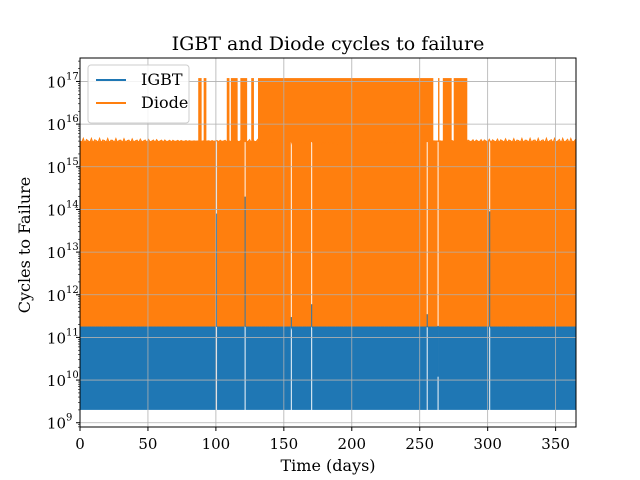 The width and height of the screenshot is (640, 480). I want to click on y-tick-exponent: 16, so click(72, 119).